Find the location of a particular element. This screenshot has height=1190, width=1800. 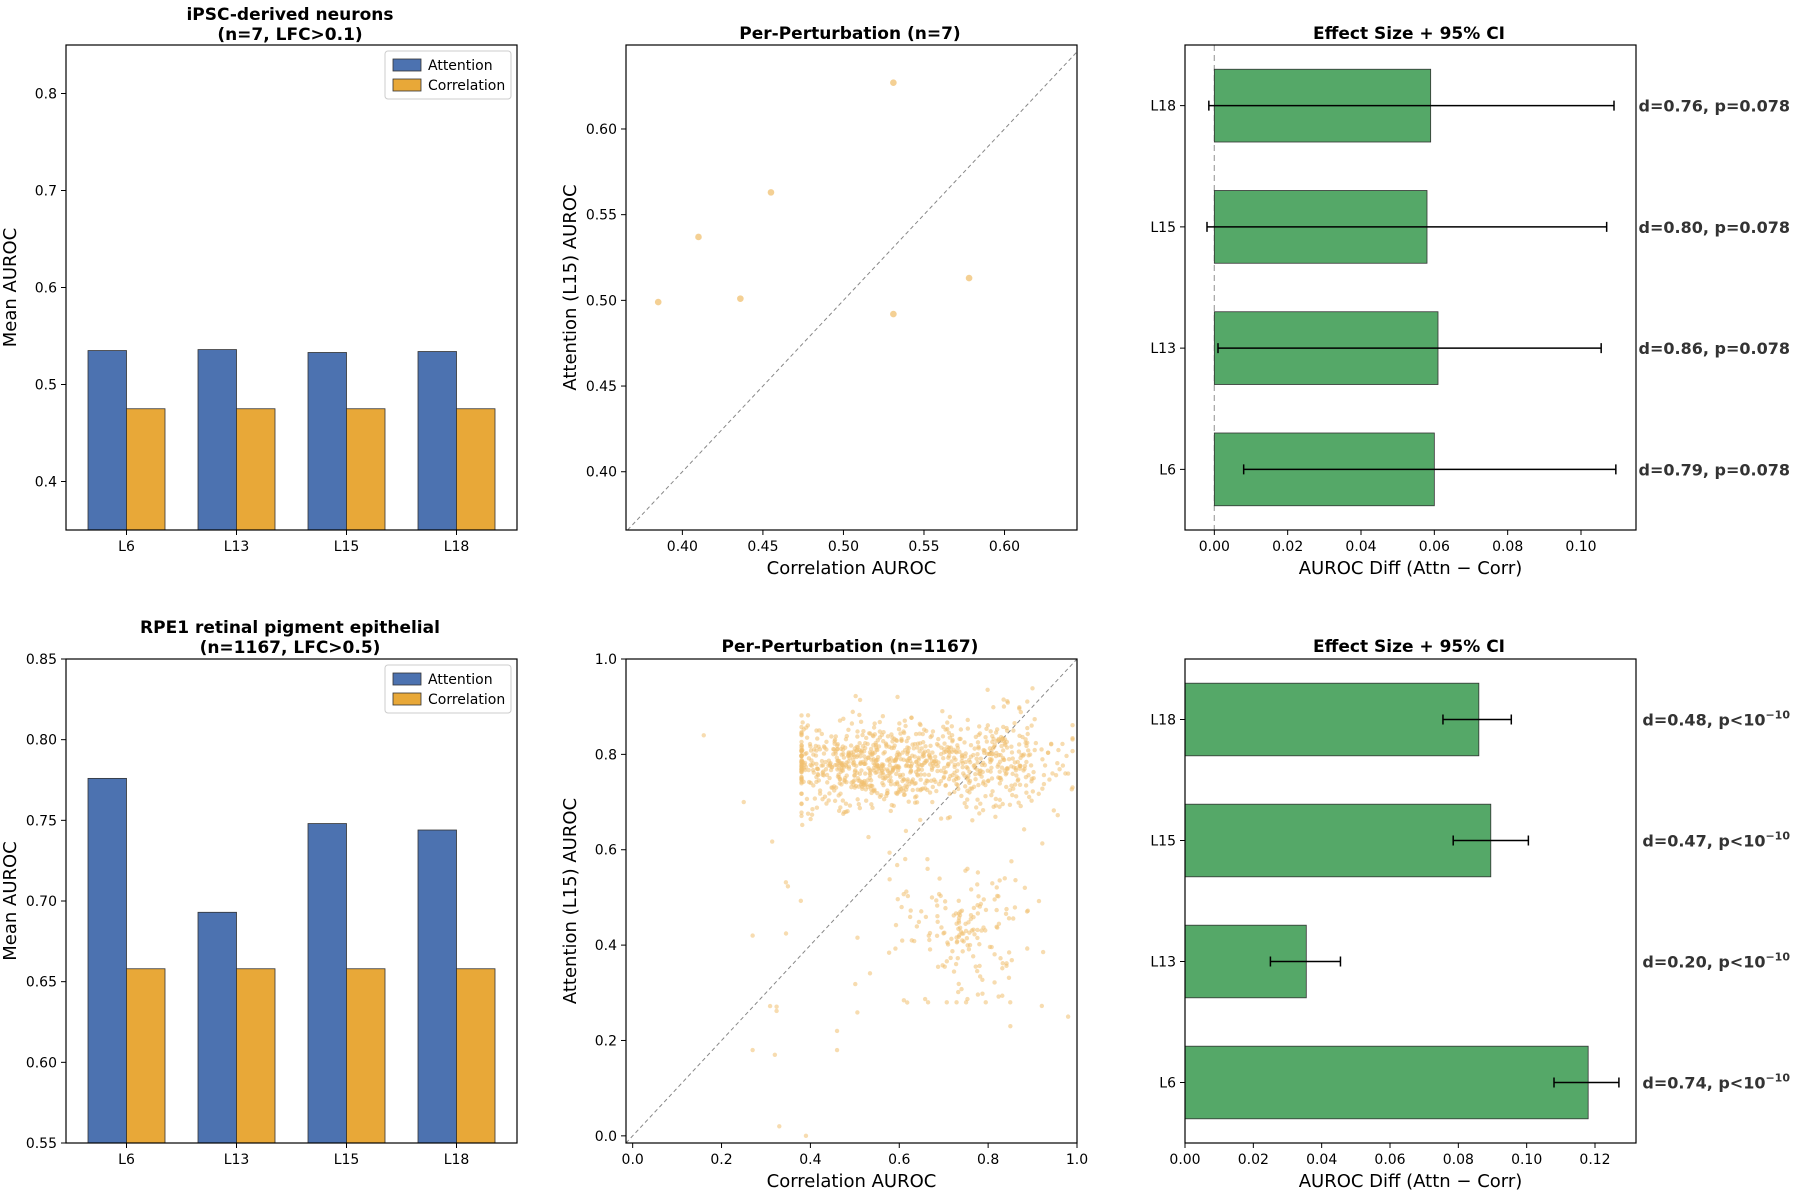

x-tick-label: L15 is located at coordinates (347, 547).